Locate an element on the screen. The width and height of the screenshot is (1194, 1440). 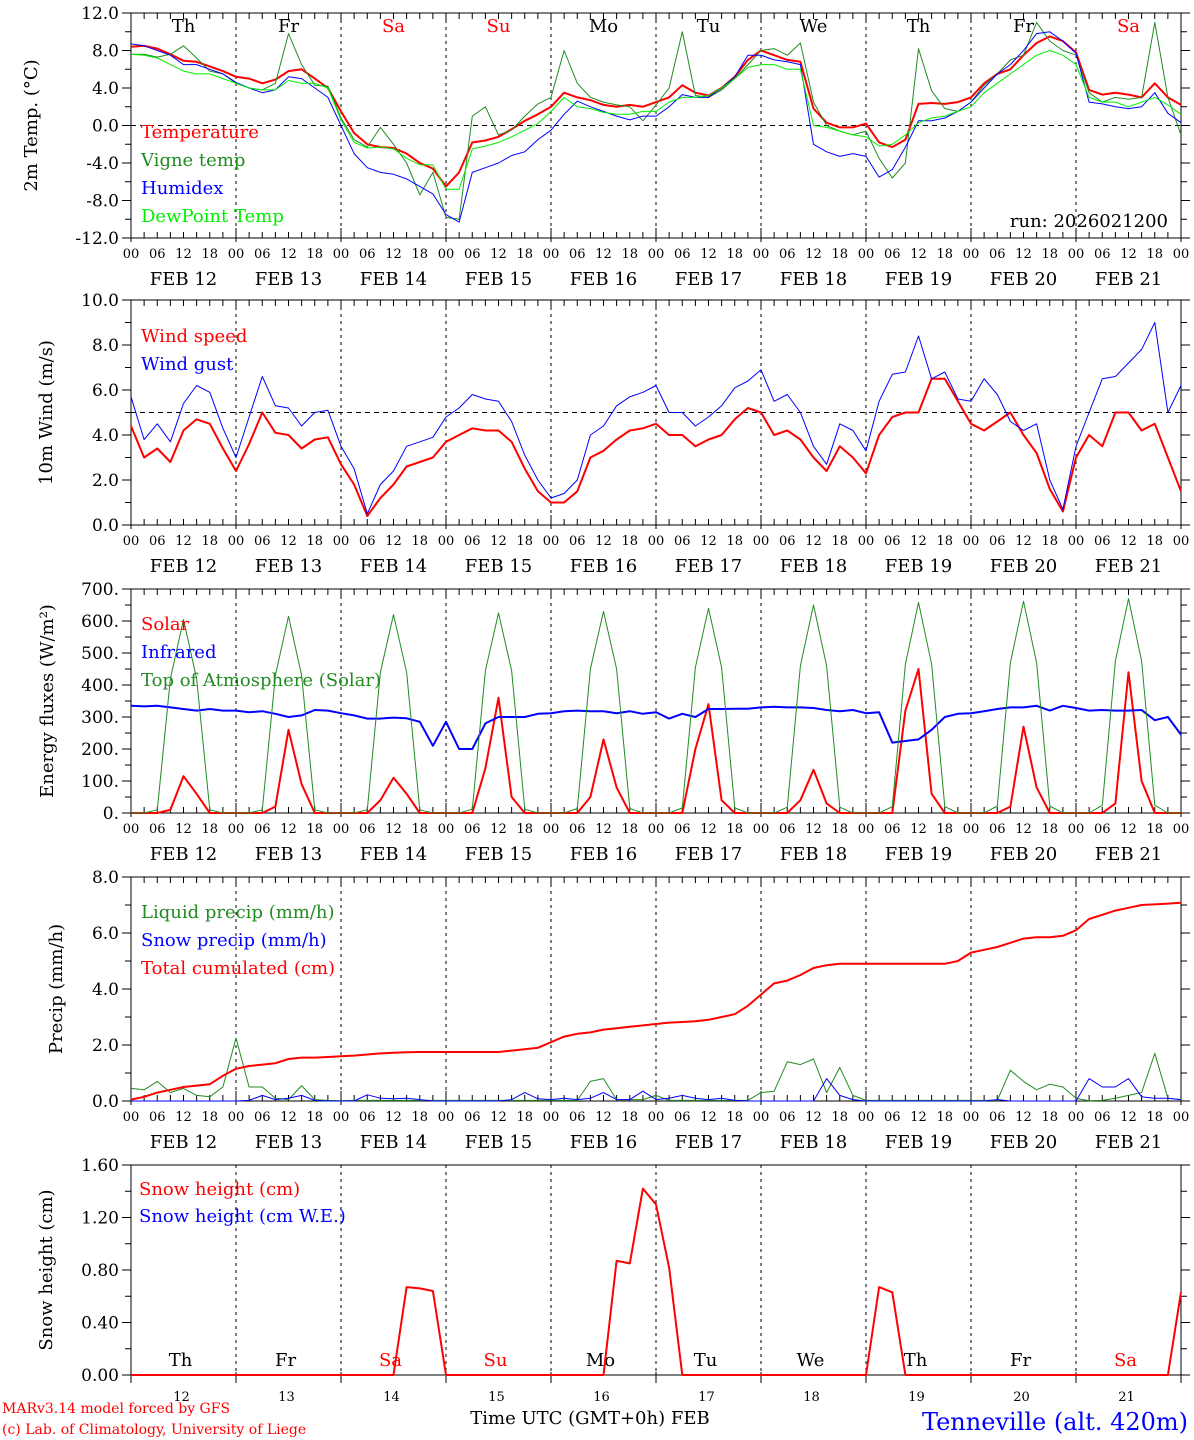
y-axis-label: 2m Temp. (°C) is located at coordinates (31, 125).